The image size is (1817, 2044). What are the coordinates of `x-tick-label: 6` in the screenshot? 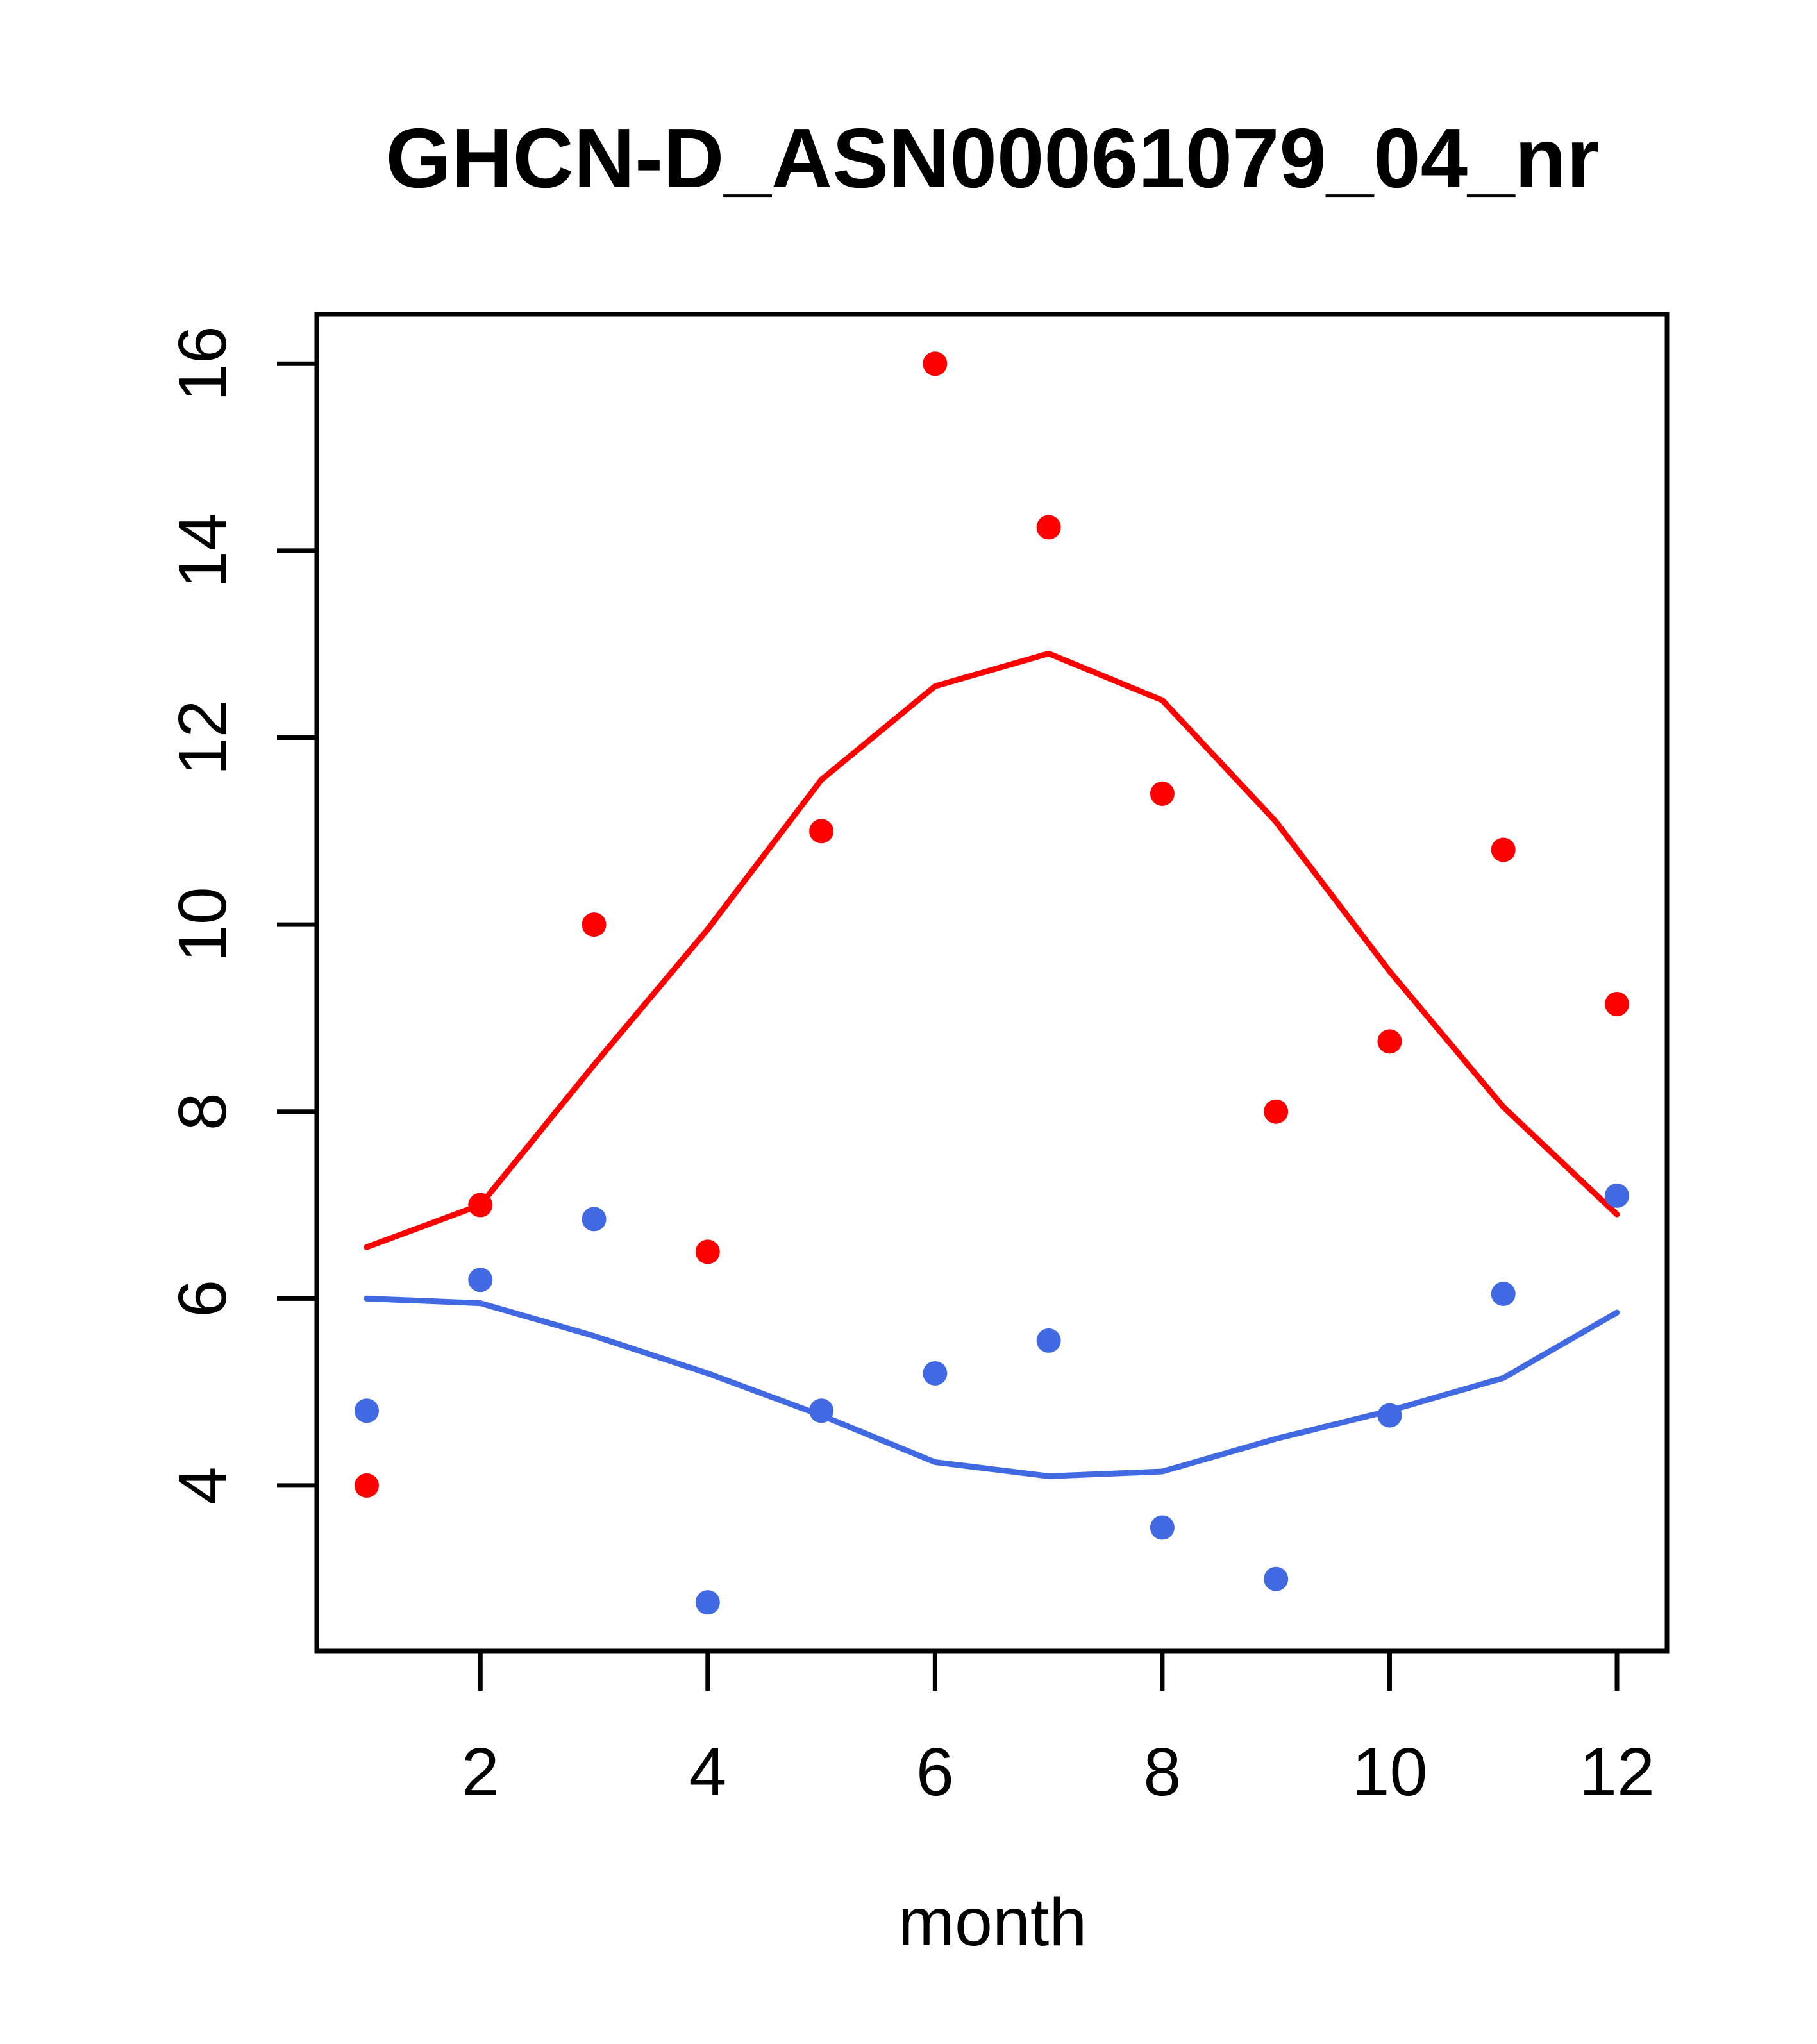 It's located at (935, 1772).